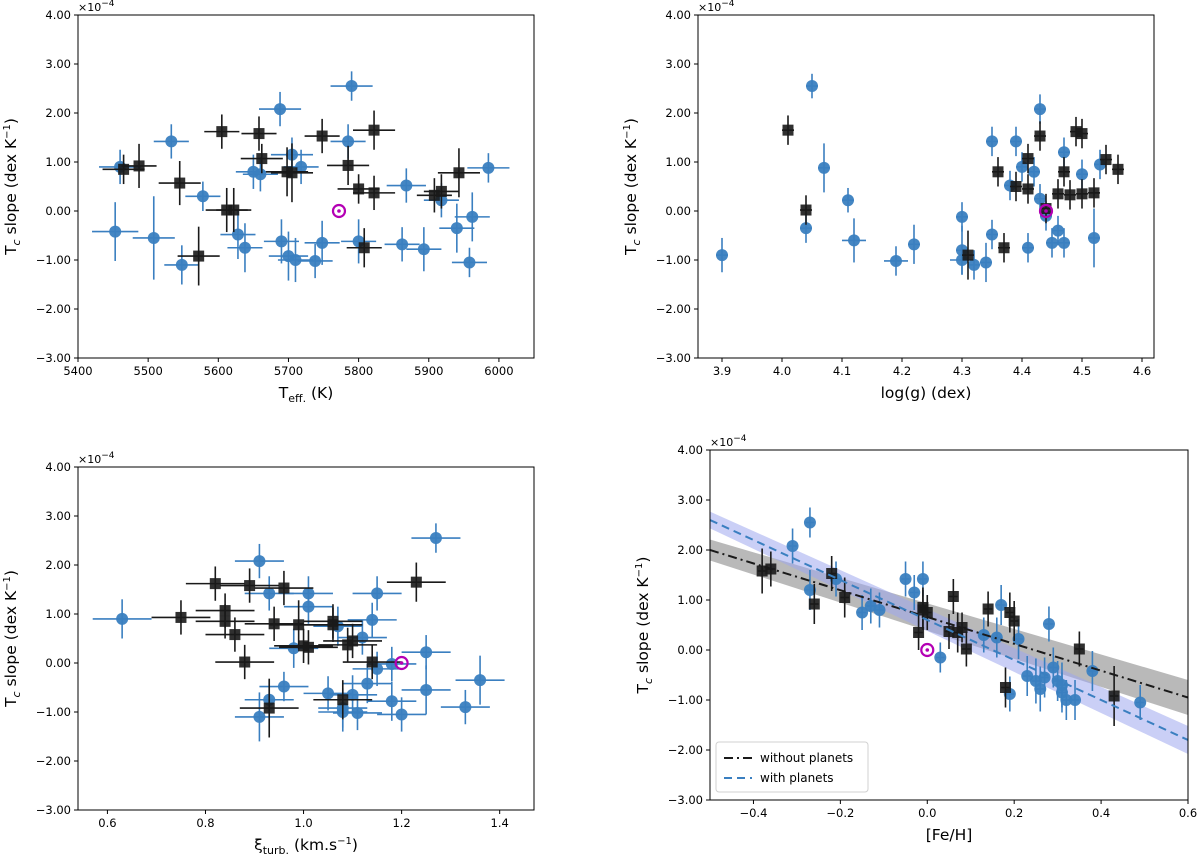 The height and width of the screenshot is (858, 1200). What do you see at coordinates (806, 758) in the screenshot?
I see `legend-label: without planets` at bounding box center [806, 758].